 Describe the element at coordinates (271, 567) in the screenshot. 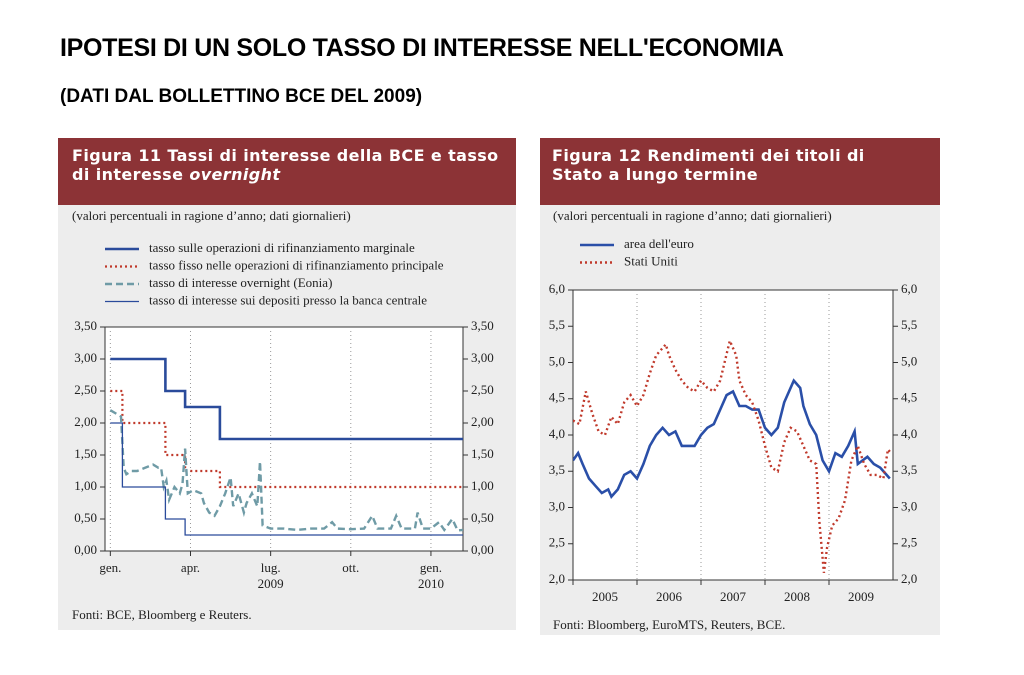

I see `x-tick-label: lug.` at that location.